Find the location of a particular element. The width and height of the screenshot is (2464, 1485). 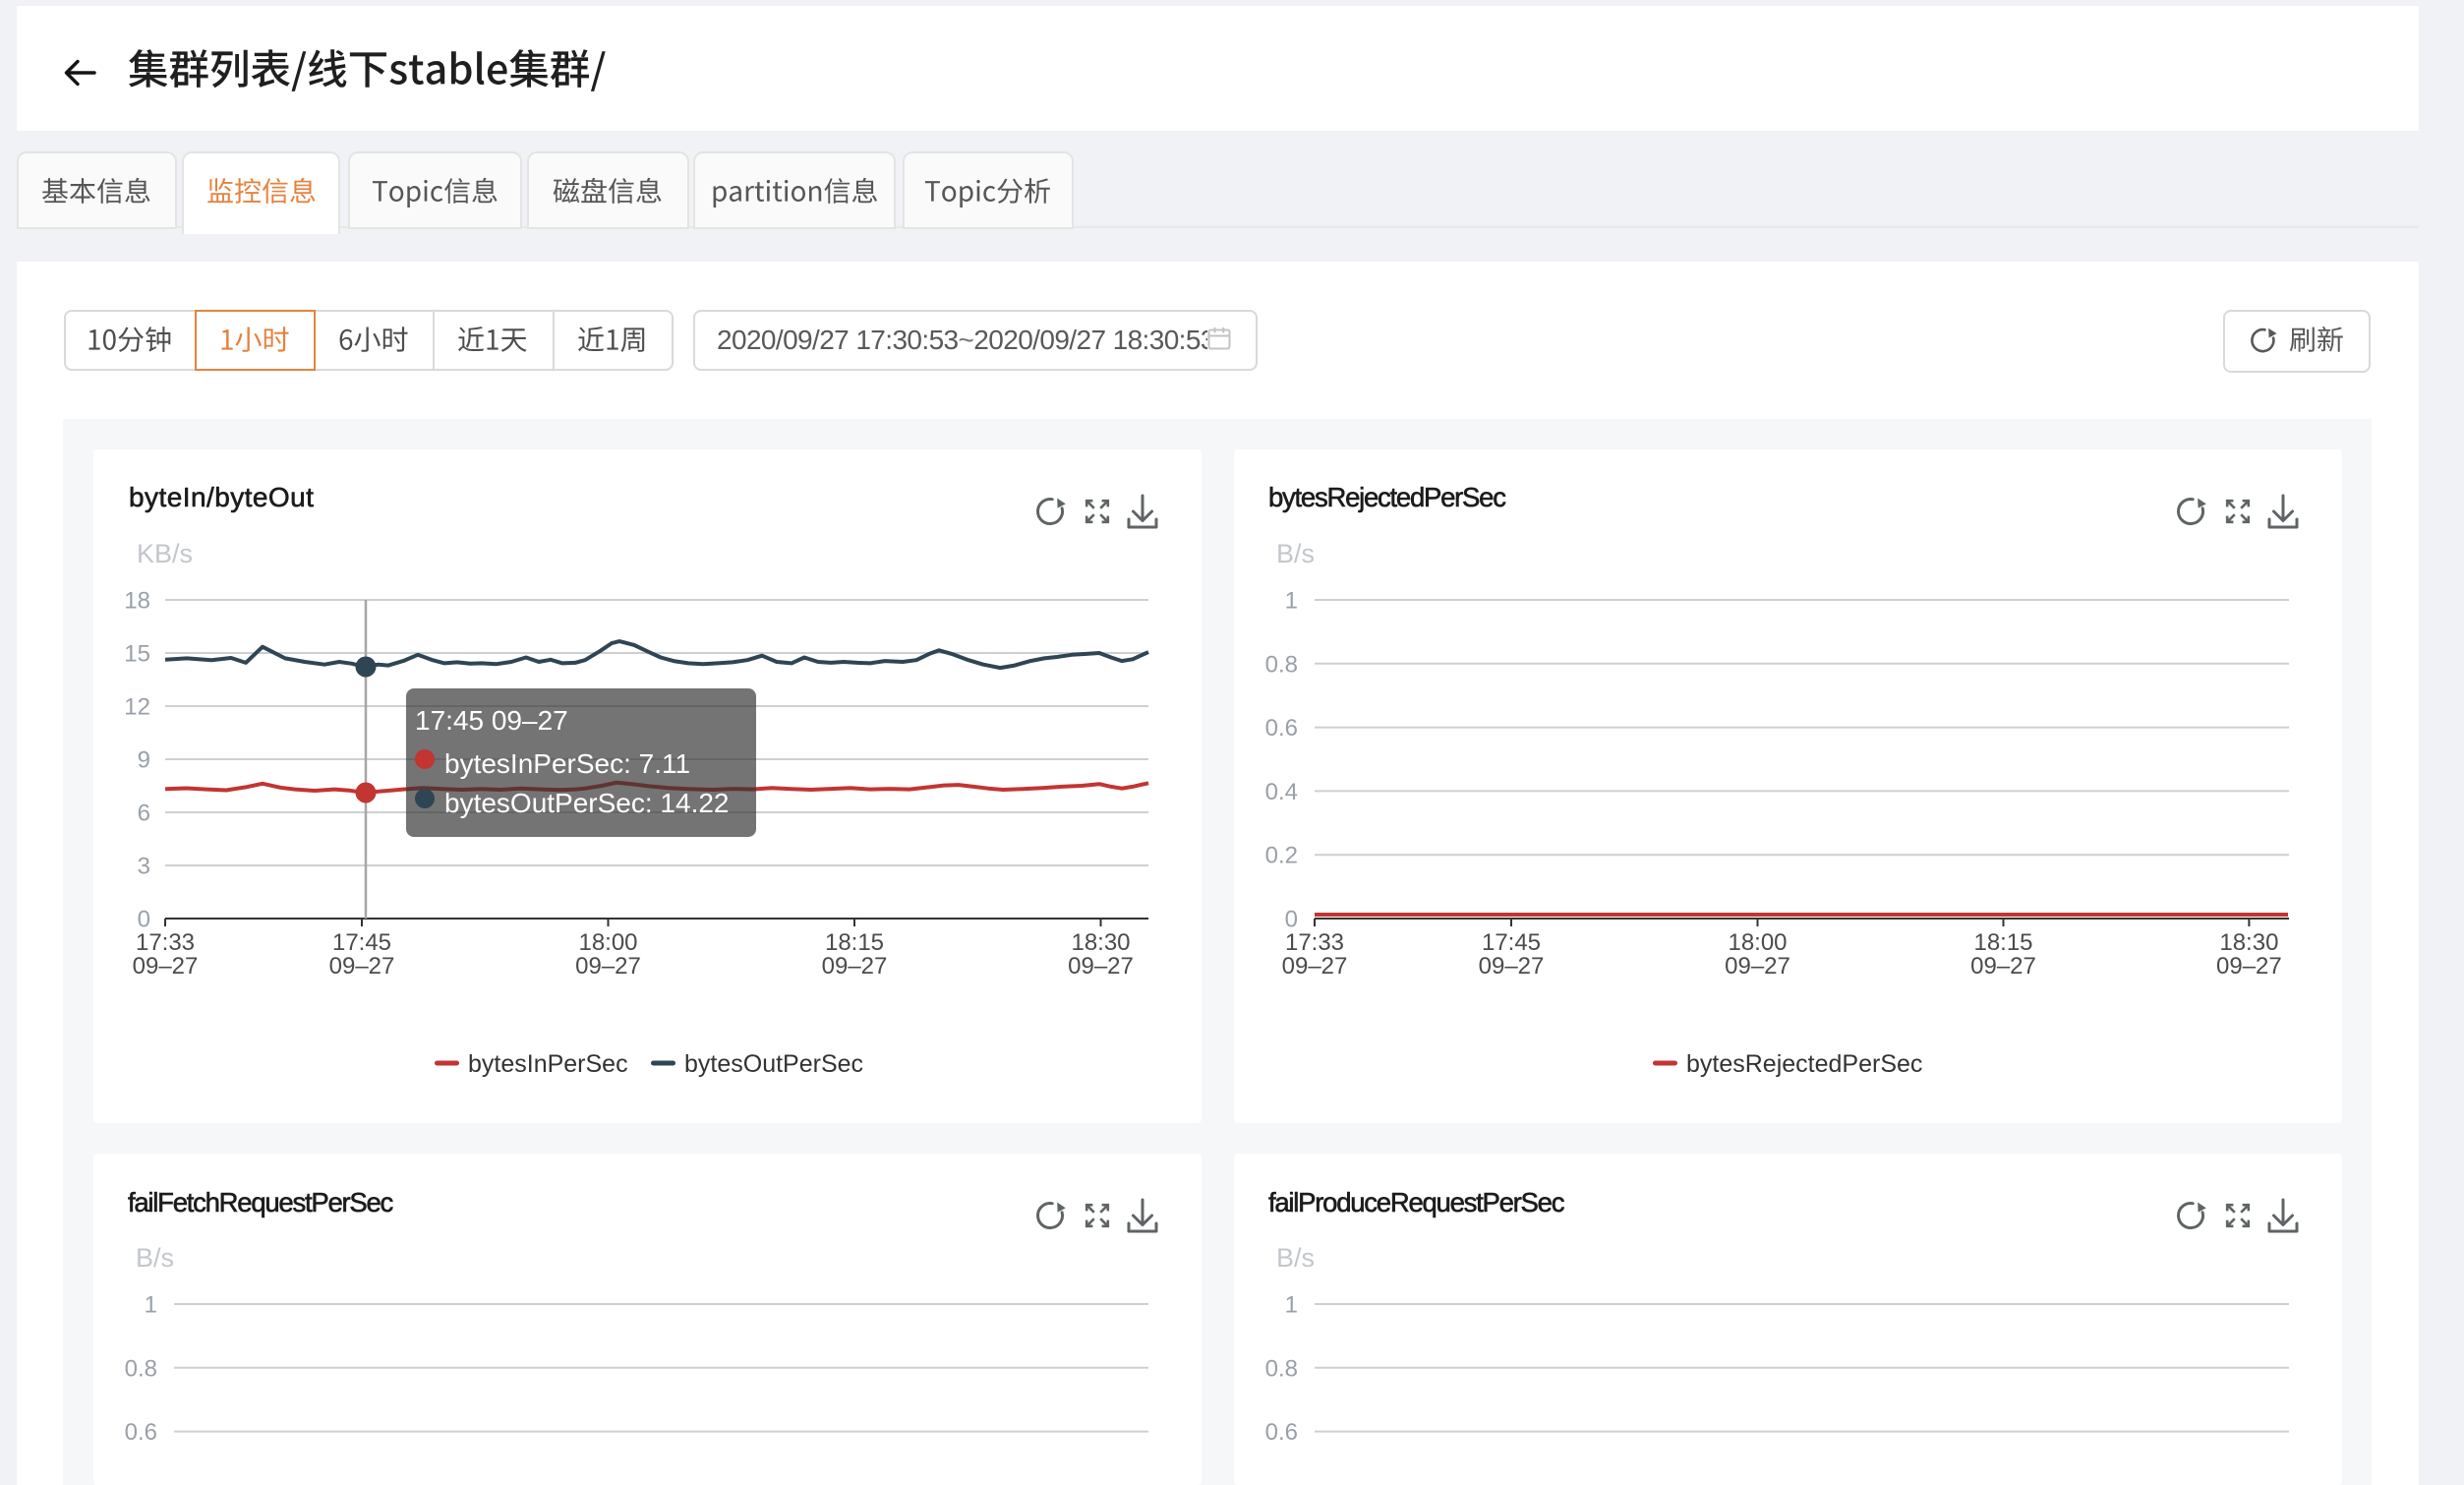

svg-text: bytesRejectedPerSec is located at coordinates (1804, 1064).